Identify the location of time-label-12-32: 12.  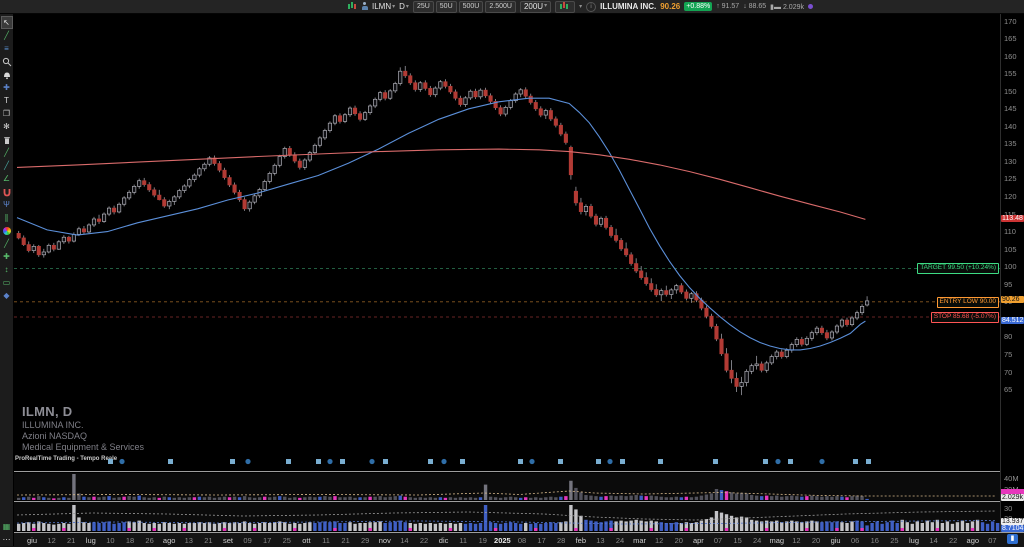
(659, 540).